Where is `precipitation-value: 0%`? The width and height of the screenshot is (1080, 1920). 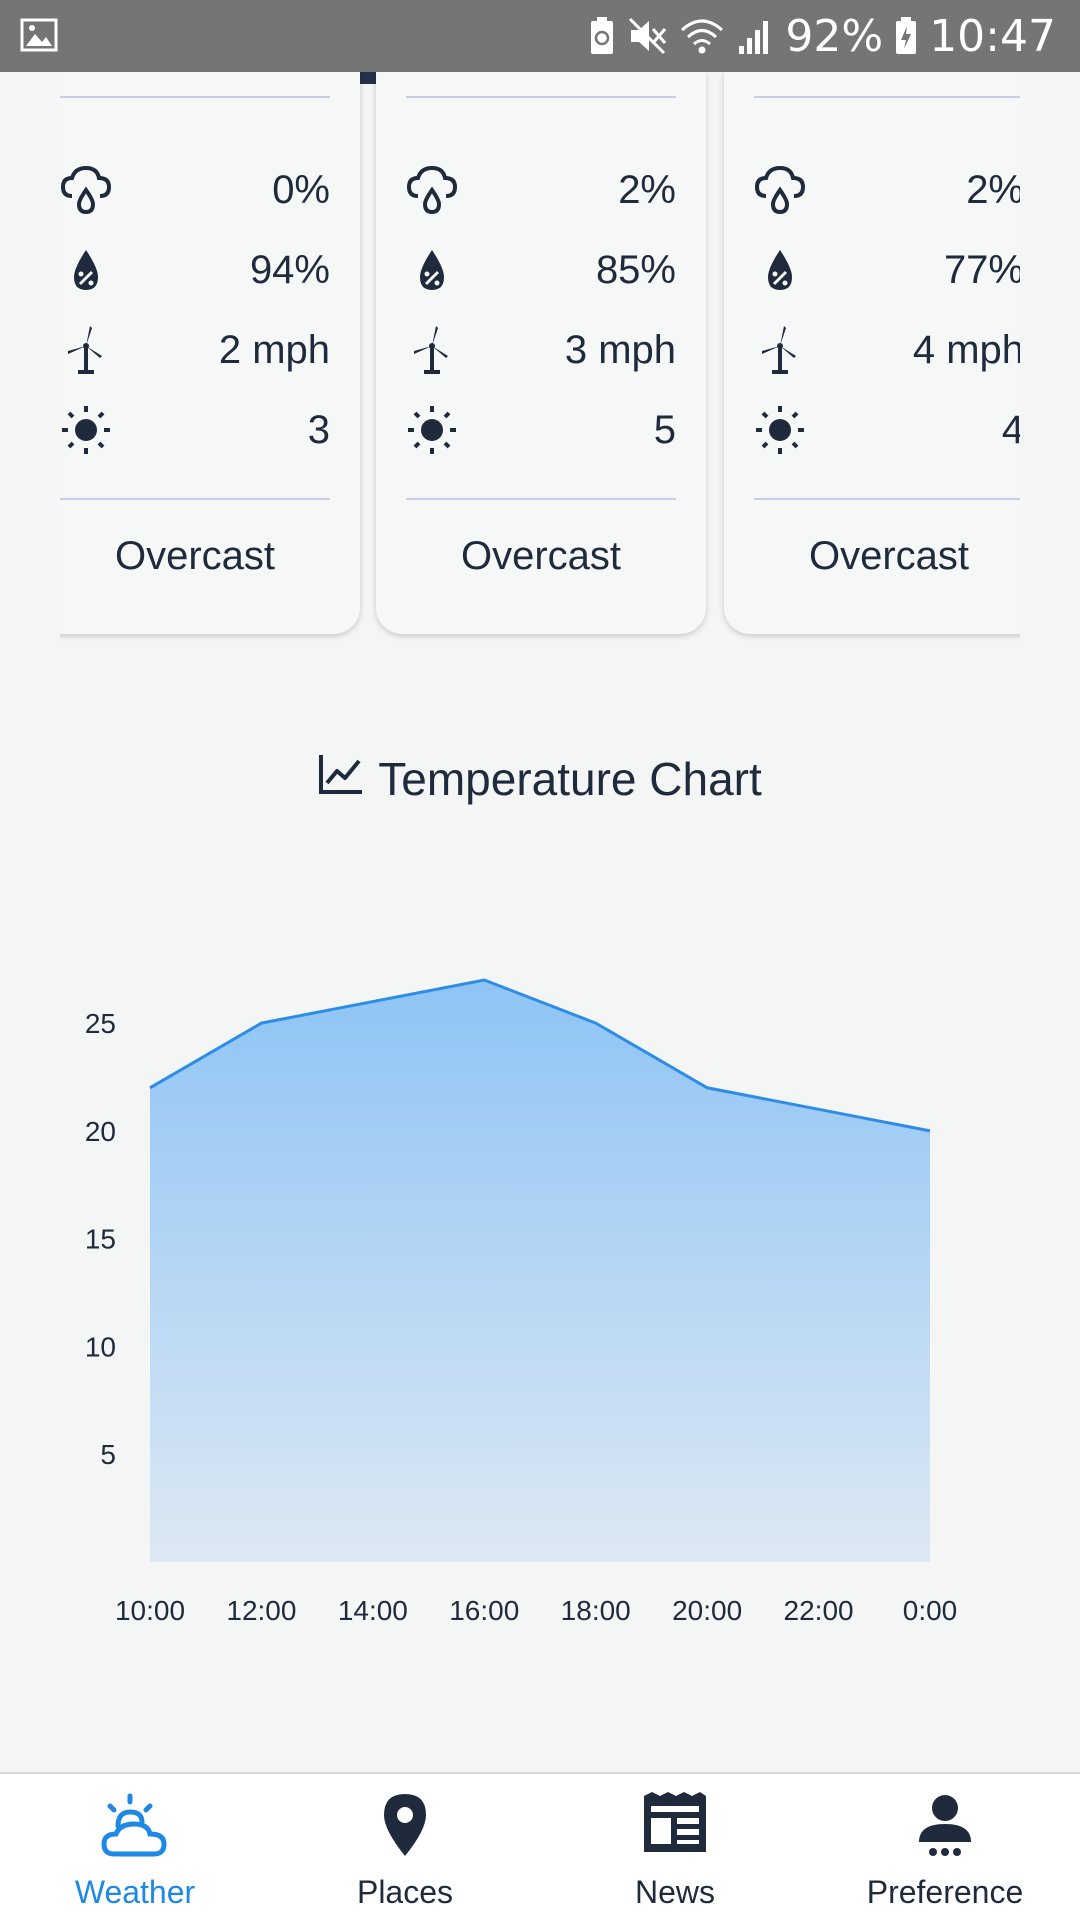
precipitation-value: 0% is located at coordinates (301, 189).